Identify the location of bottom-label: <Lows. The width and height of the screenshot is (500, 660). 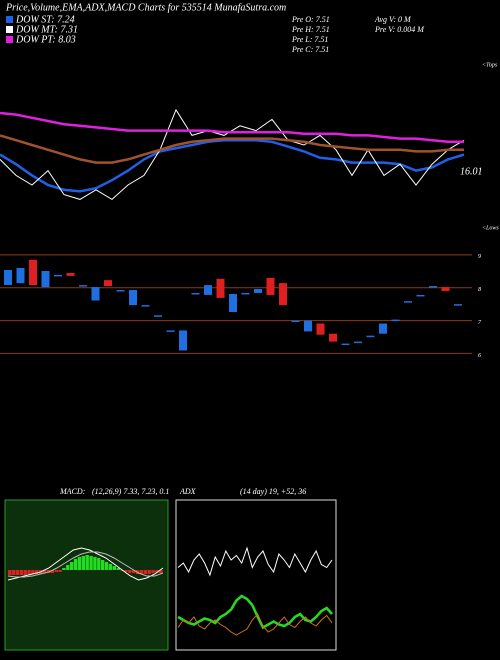
(490, 228).